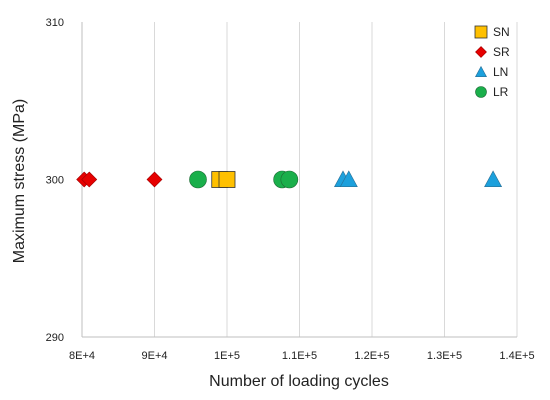 This screenshot has height=400, width=550. I want to click on legend-marker-sr, so click(481, 52).